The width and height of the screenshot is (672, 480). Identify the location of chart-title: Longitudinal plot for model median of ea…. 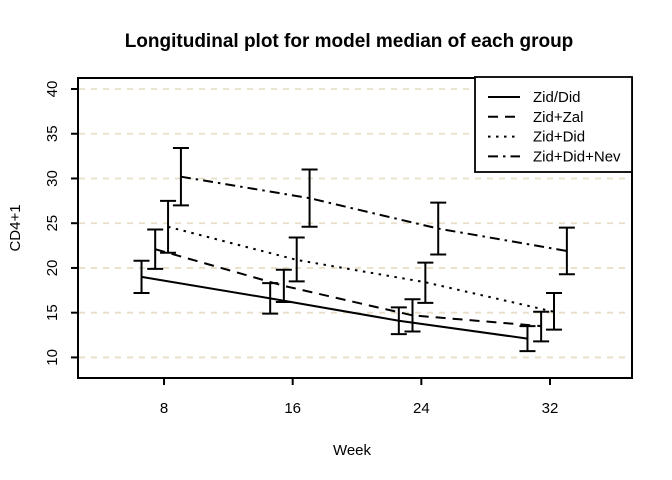
(349, 41).